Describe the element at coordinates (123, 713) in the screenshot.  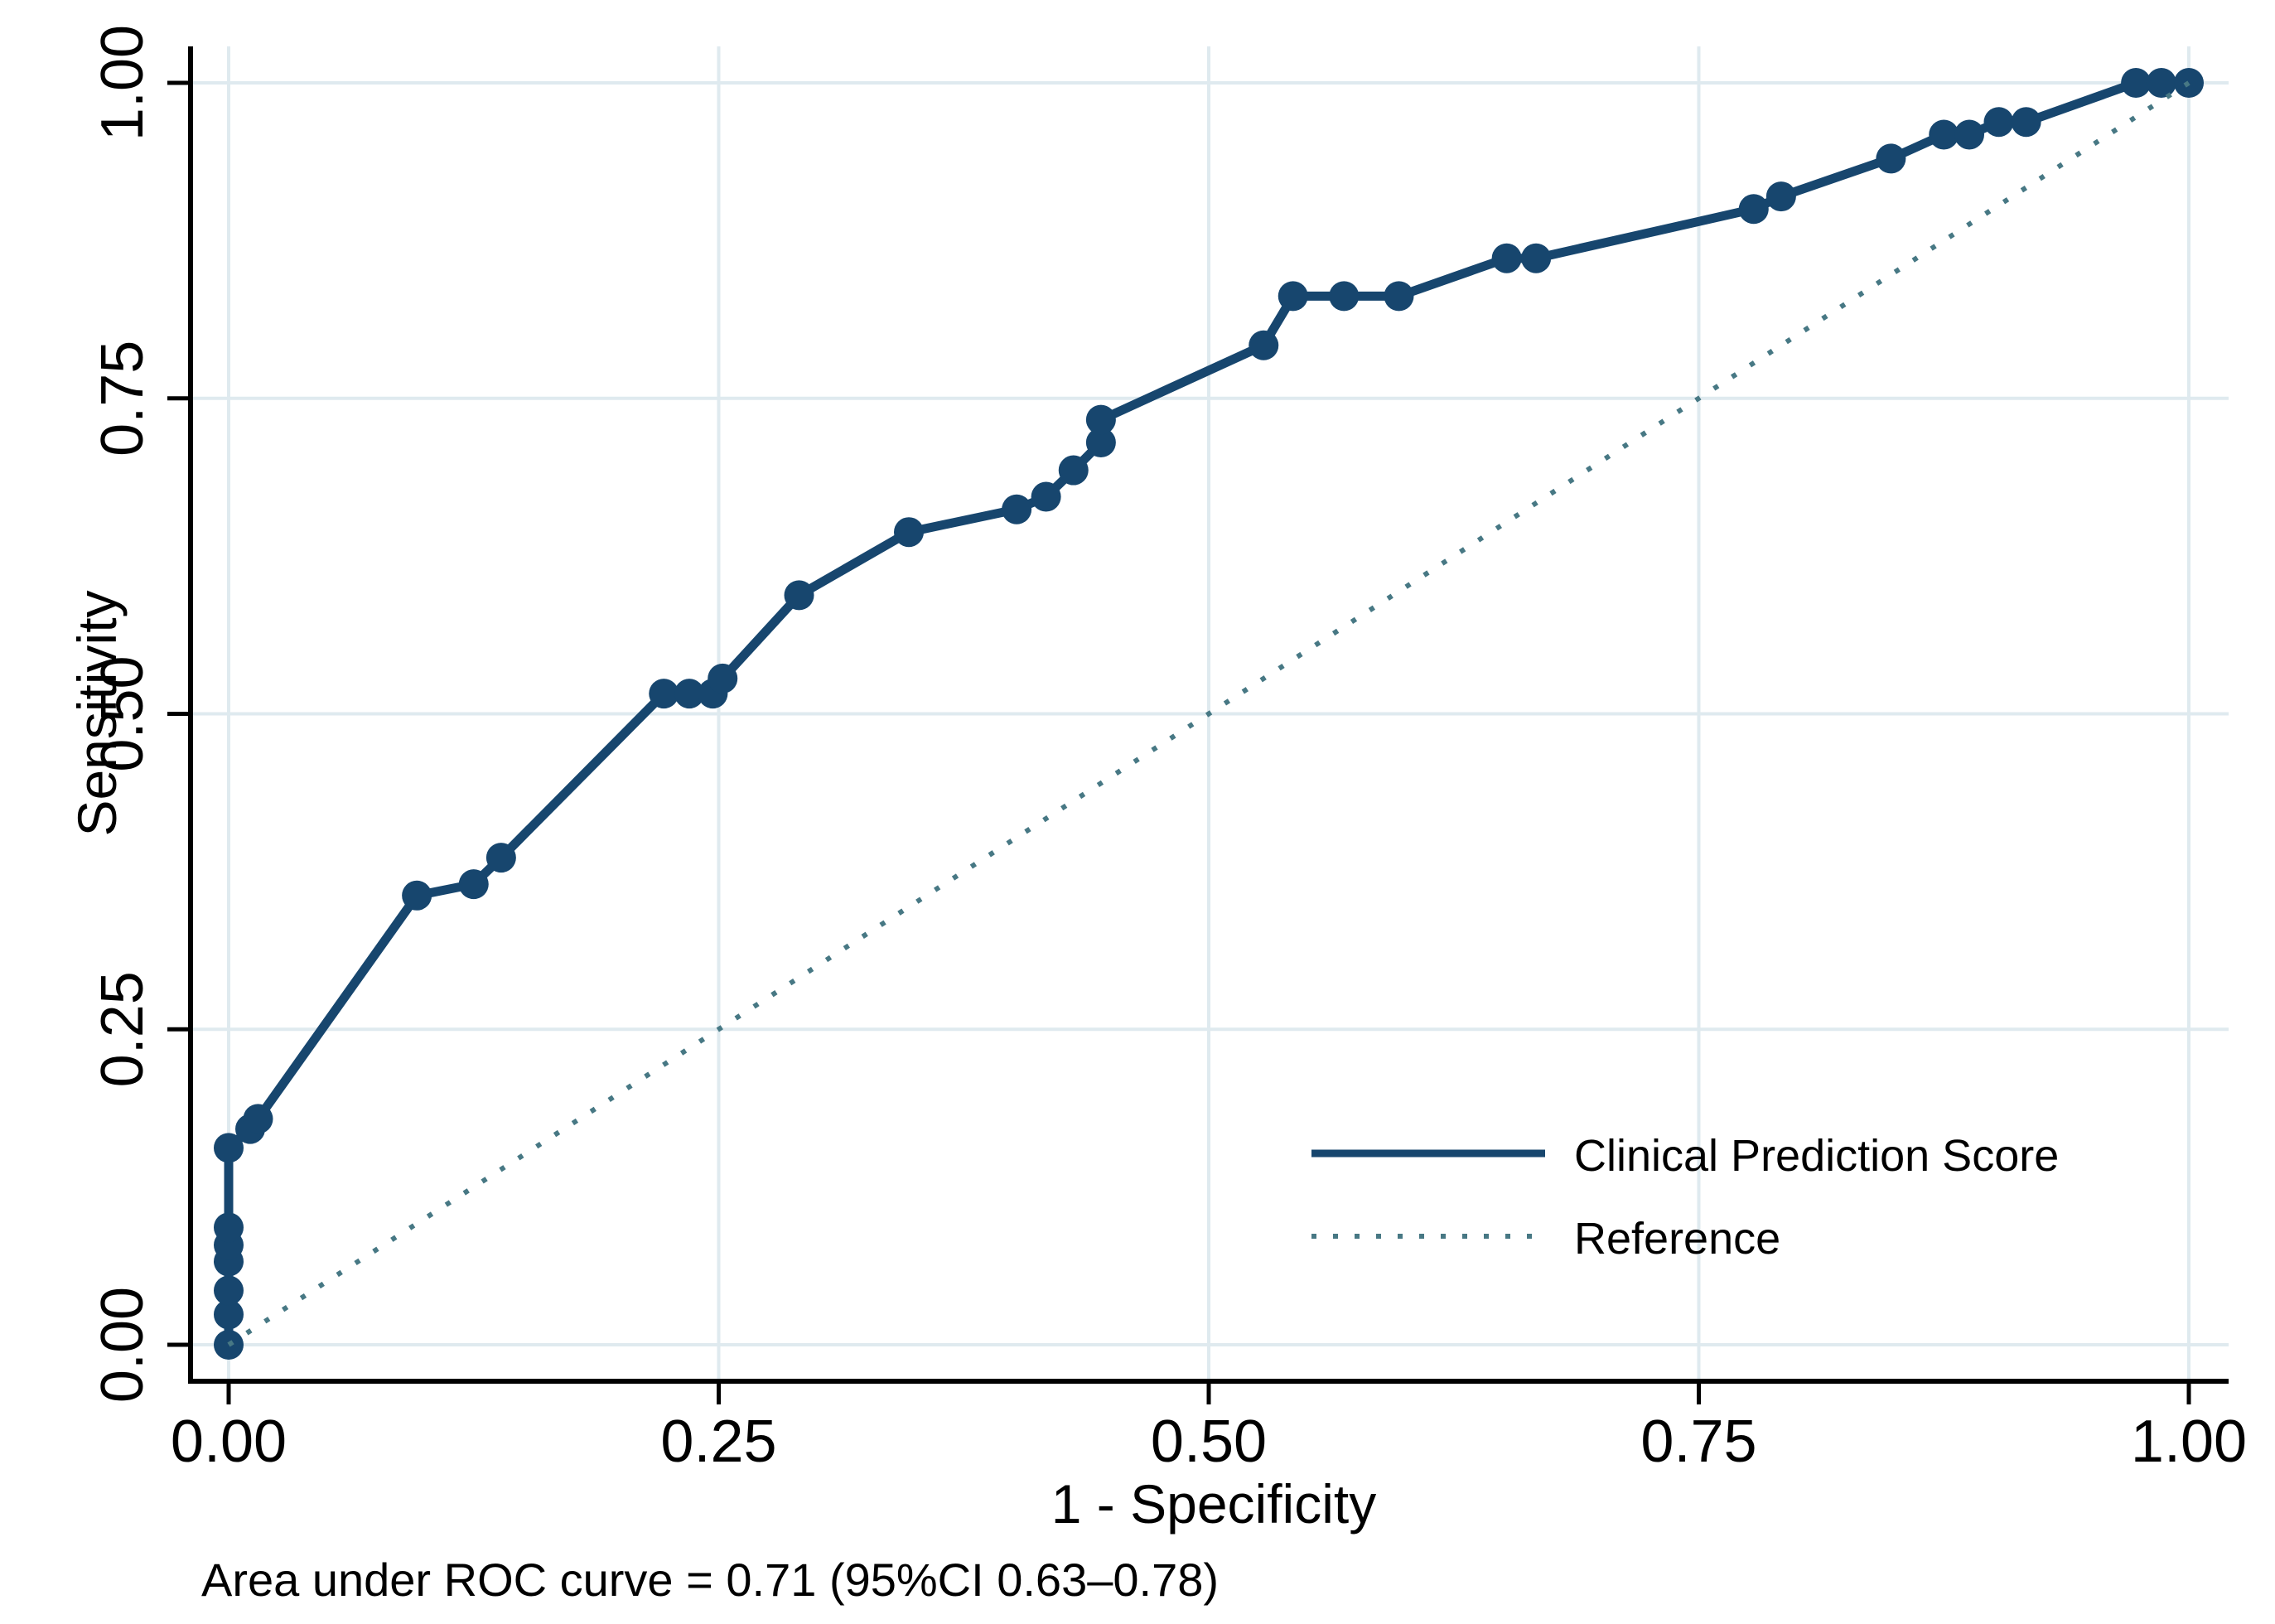
I see `y-tick-label: 0.50` at that location.